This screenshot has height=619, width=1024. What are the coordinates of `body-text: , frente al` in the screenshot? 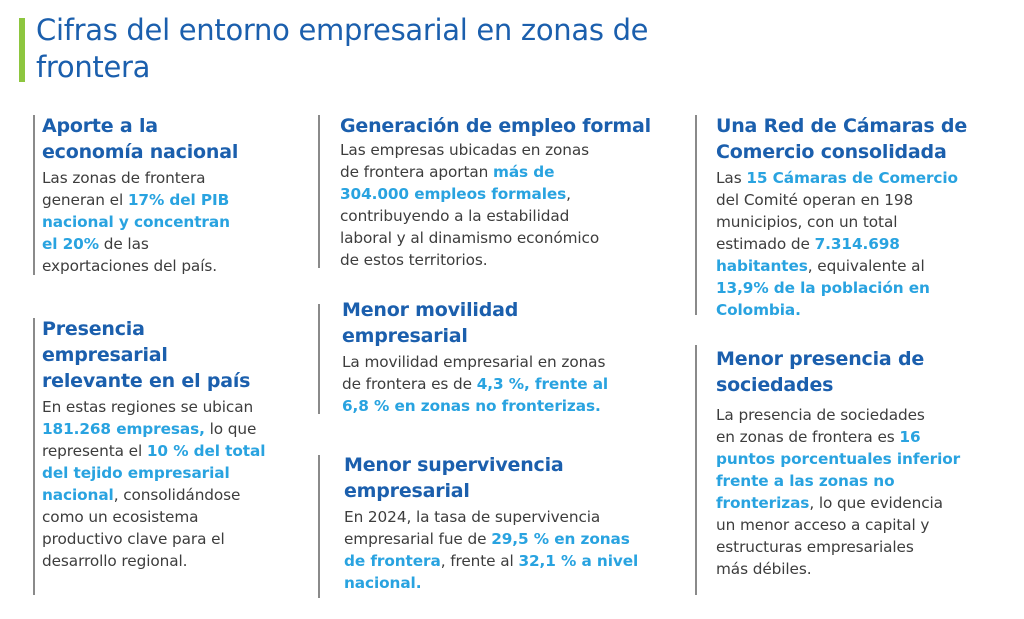 It's located at (479, 561).